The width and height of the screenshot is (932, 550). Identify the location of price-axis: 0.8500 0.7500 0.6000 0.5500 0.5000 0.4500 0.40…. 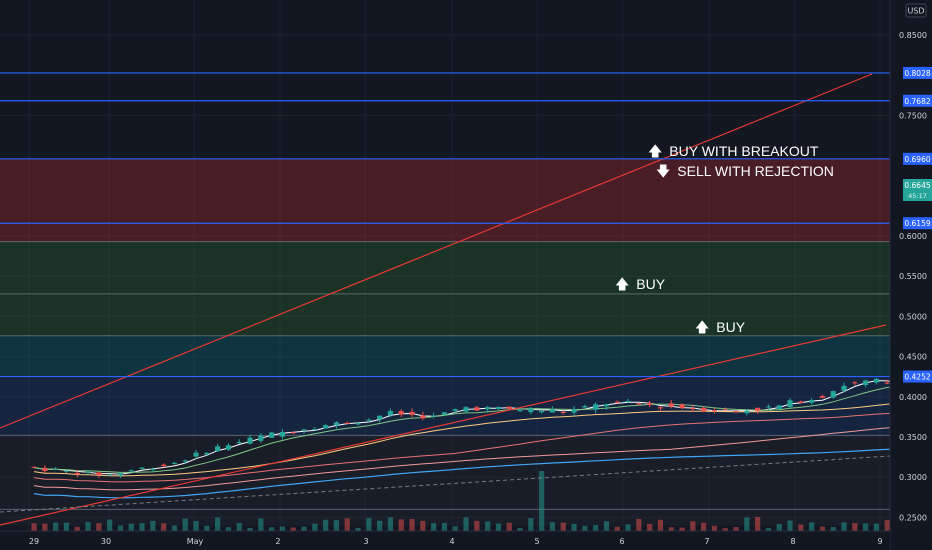
(910, 275).